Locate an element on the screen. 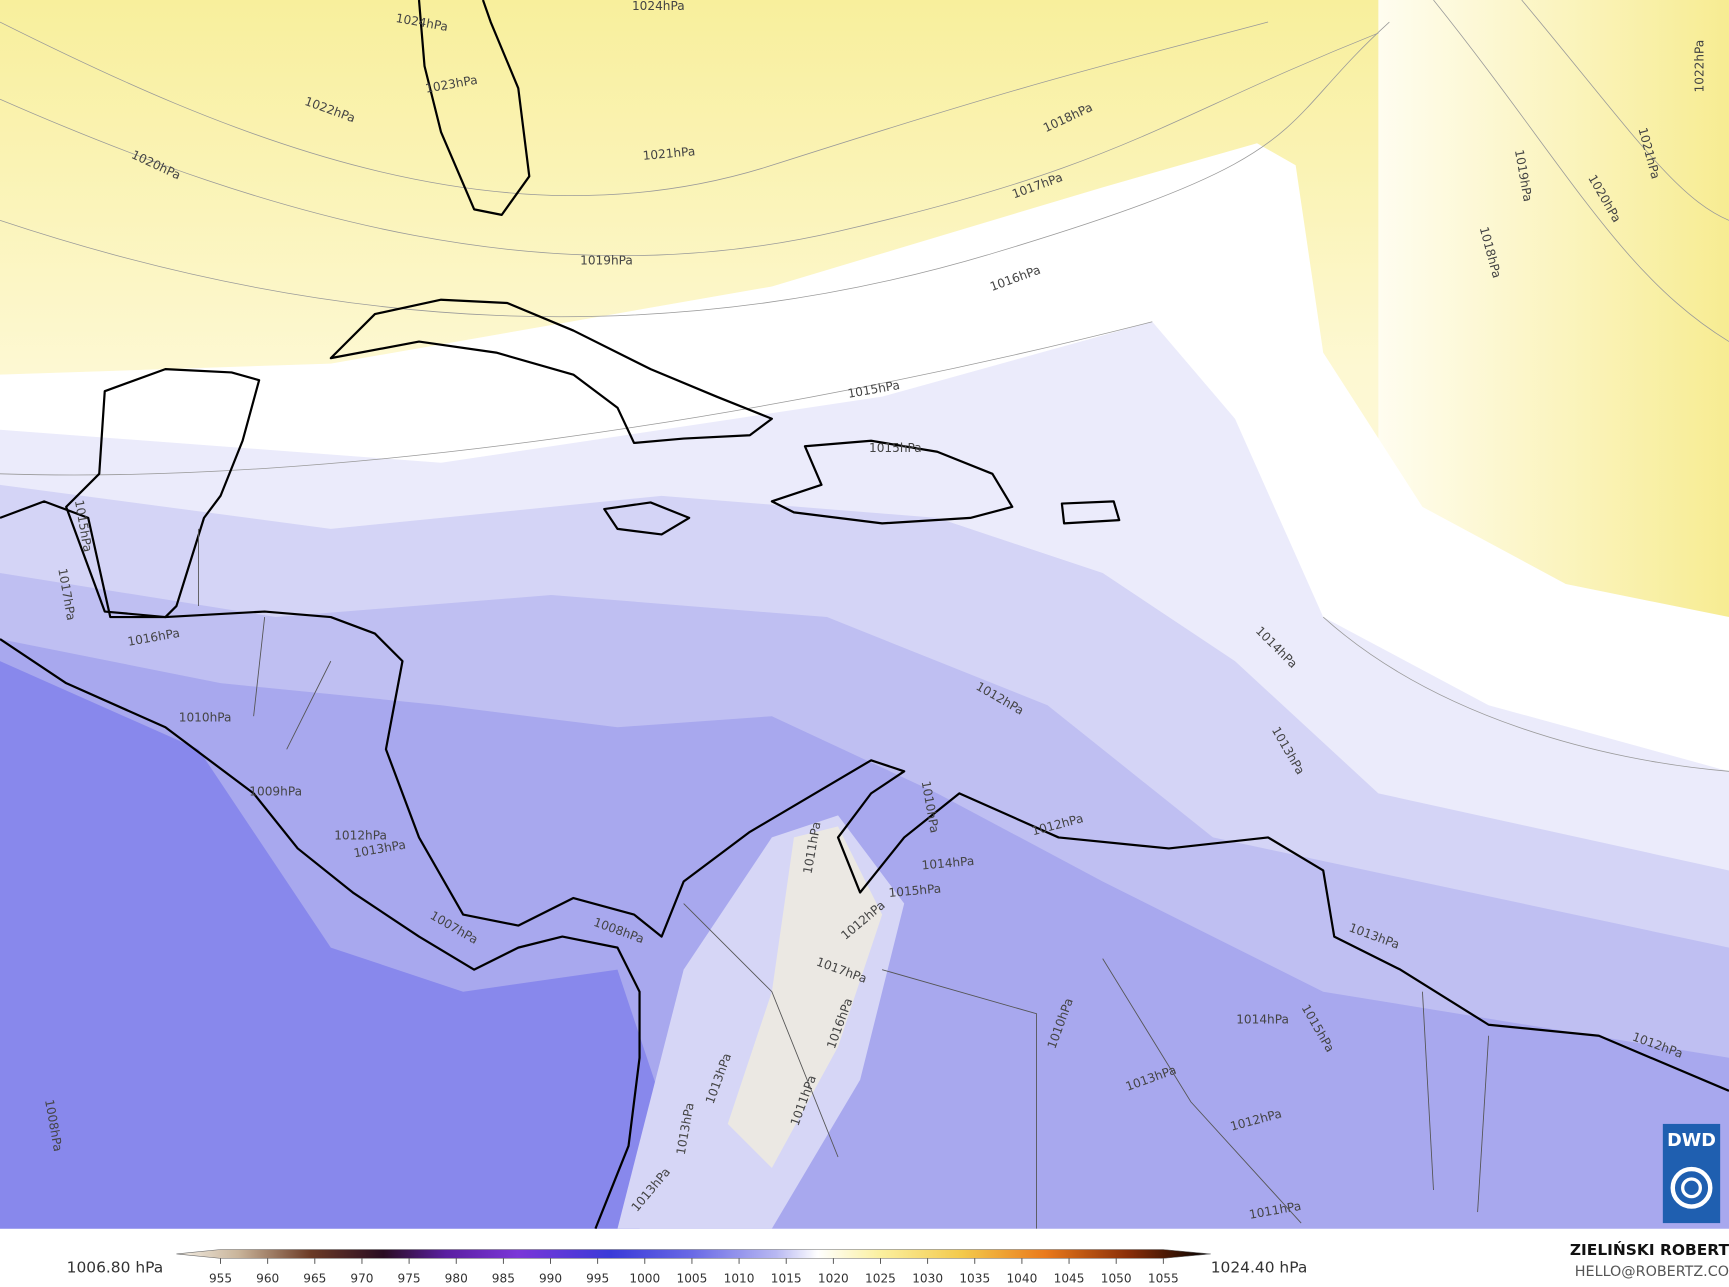 This screenshot has width=1729, height=1287. colorbar-min: 1006.80 hPa is located at coordinates (115, 1268).